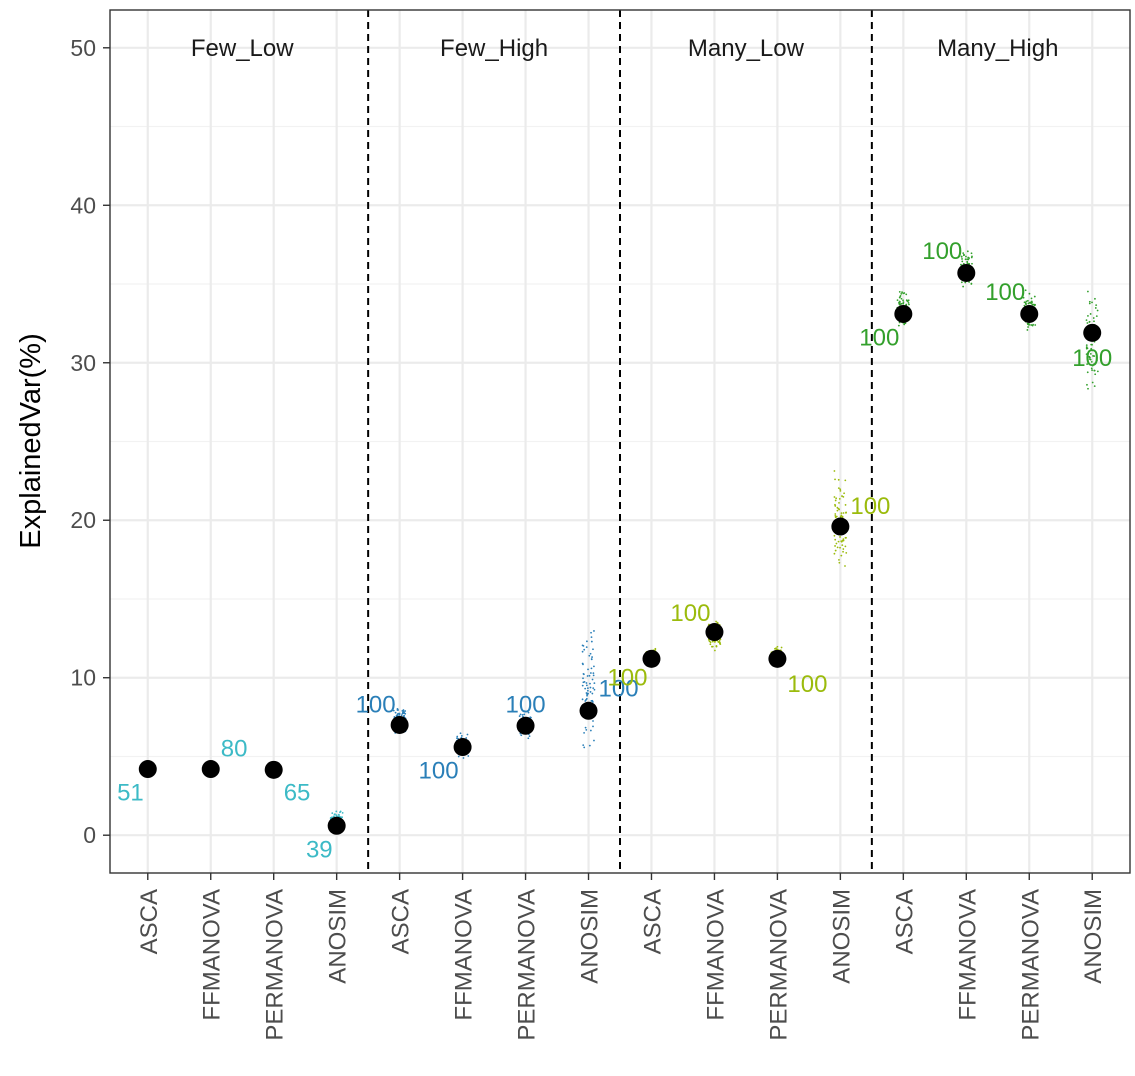  What do you see at coordinates (778, 965) in the screenshot?
I see `x-tick-label: PERMANOVA` at bounding box center [778, 965].